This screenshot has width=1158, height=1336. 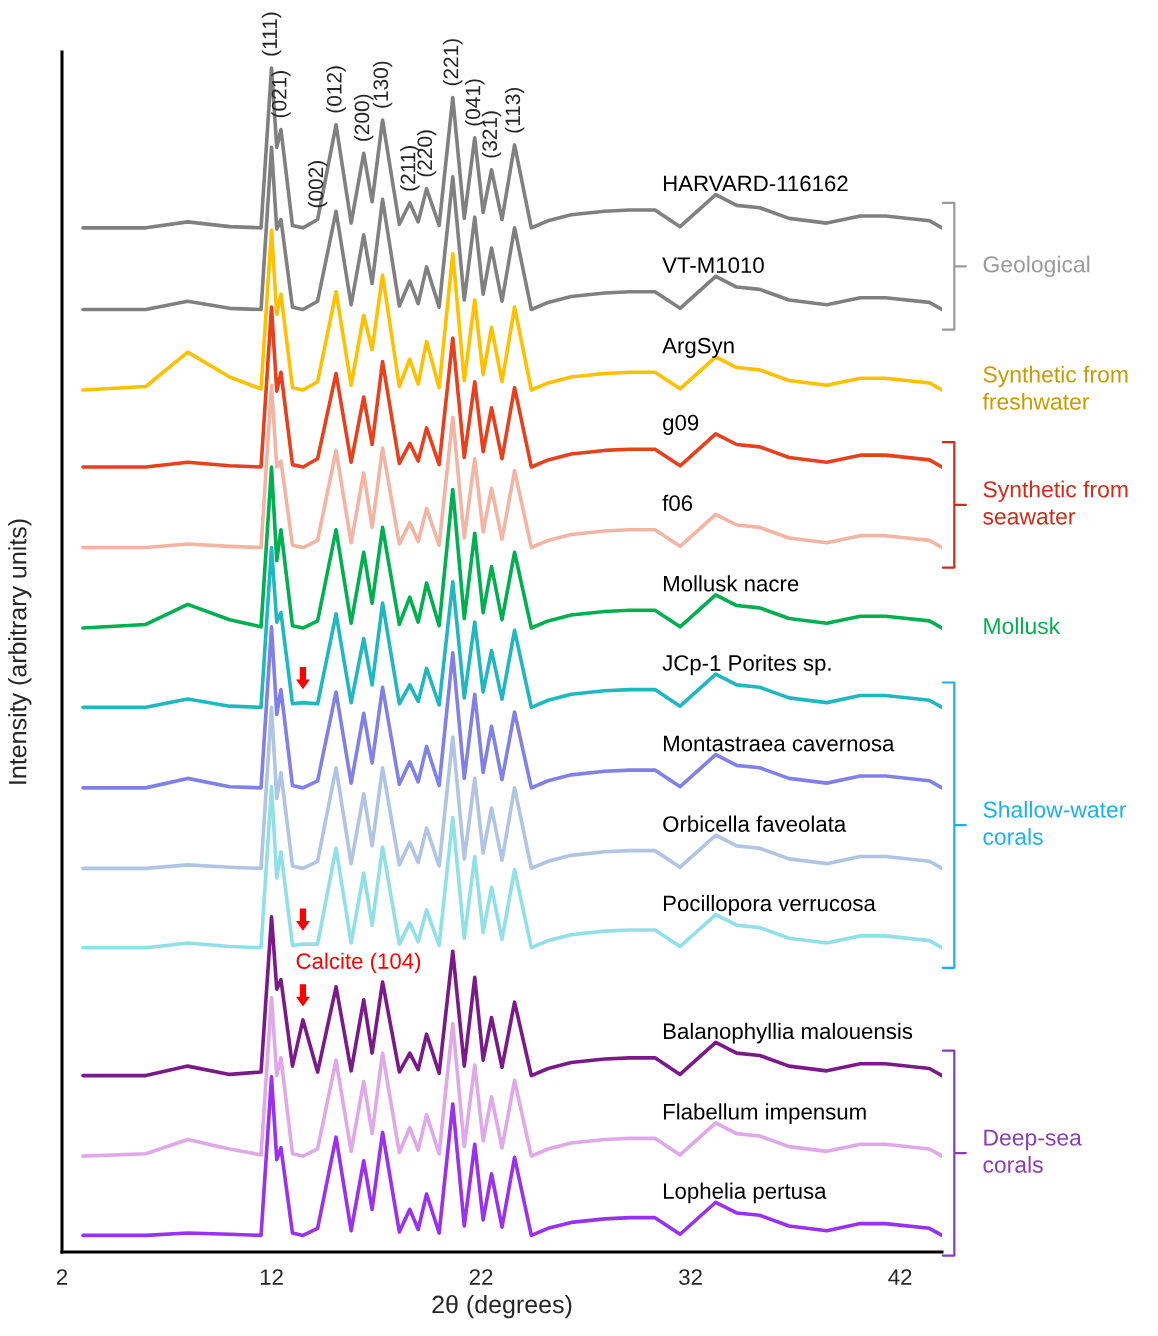 I want to click on annotation: (002), so click(x=317, y=184).